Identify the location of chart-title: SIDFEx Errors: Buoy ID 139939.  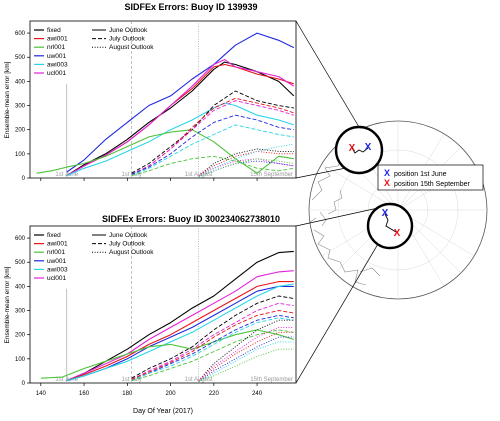
(190, 7).